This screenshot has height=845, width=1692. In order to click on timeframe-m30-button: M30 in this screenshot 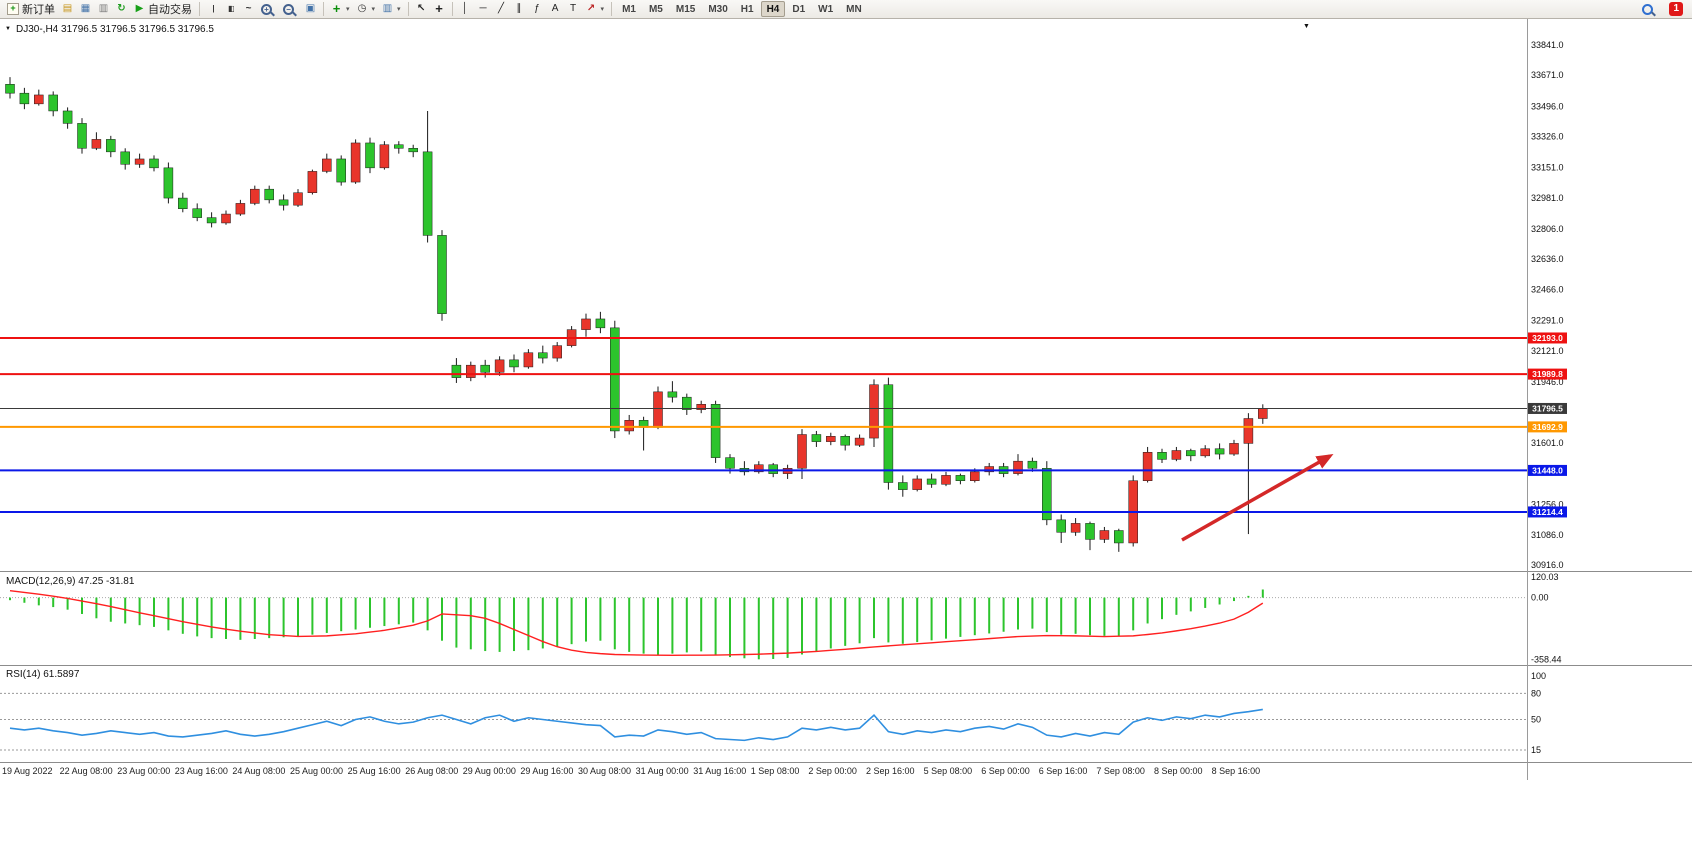, I will do `click(718, 9)`.